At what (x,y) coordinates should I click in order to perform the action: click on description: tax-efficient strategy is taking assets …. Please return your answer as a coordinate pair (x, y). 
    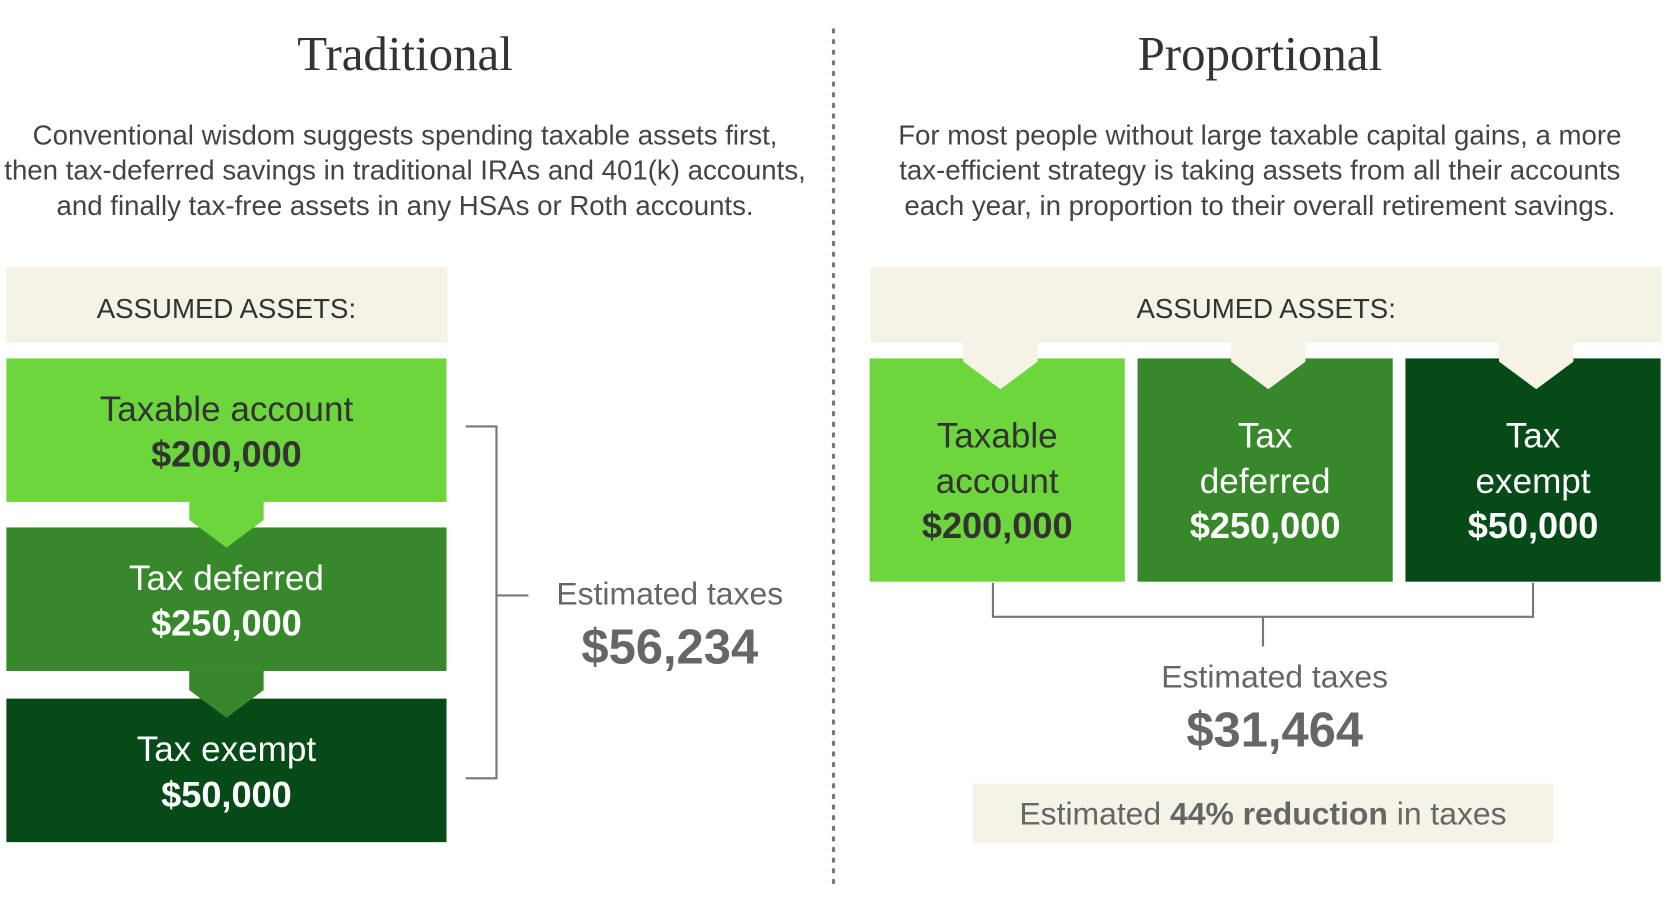
    Looking at the image, I should click on (1259, 170).